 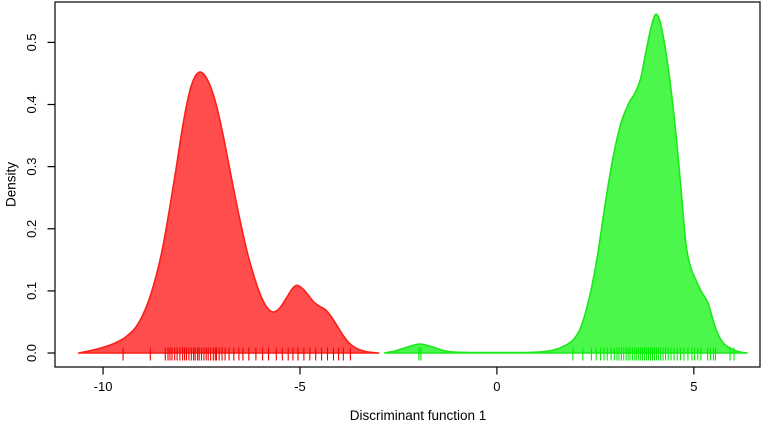 What do you see at coordinates (103, 386) in the screenshot?
I see `x-axis-tick-label: -10` at bounding box center [103, 386].